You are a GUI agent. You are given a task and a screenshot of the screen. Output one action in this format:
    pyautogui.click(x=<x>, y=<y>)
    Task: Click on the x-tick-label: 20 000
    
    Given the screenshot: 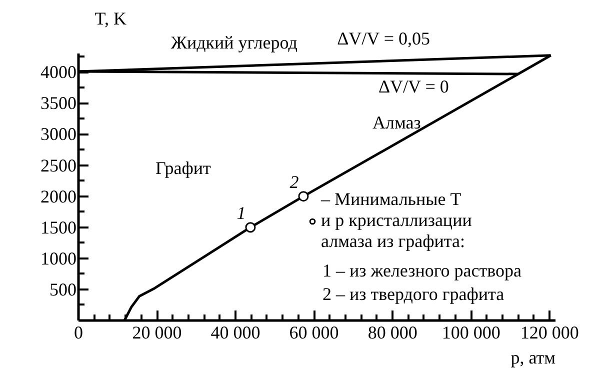 What is the action you would take?
    pyautogui.click(x=157, y=332)
    